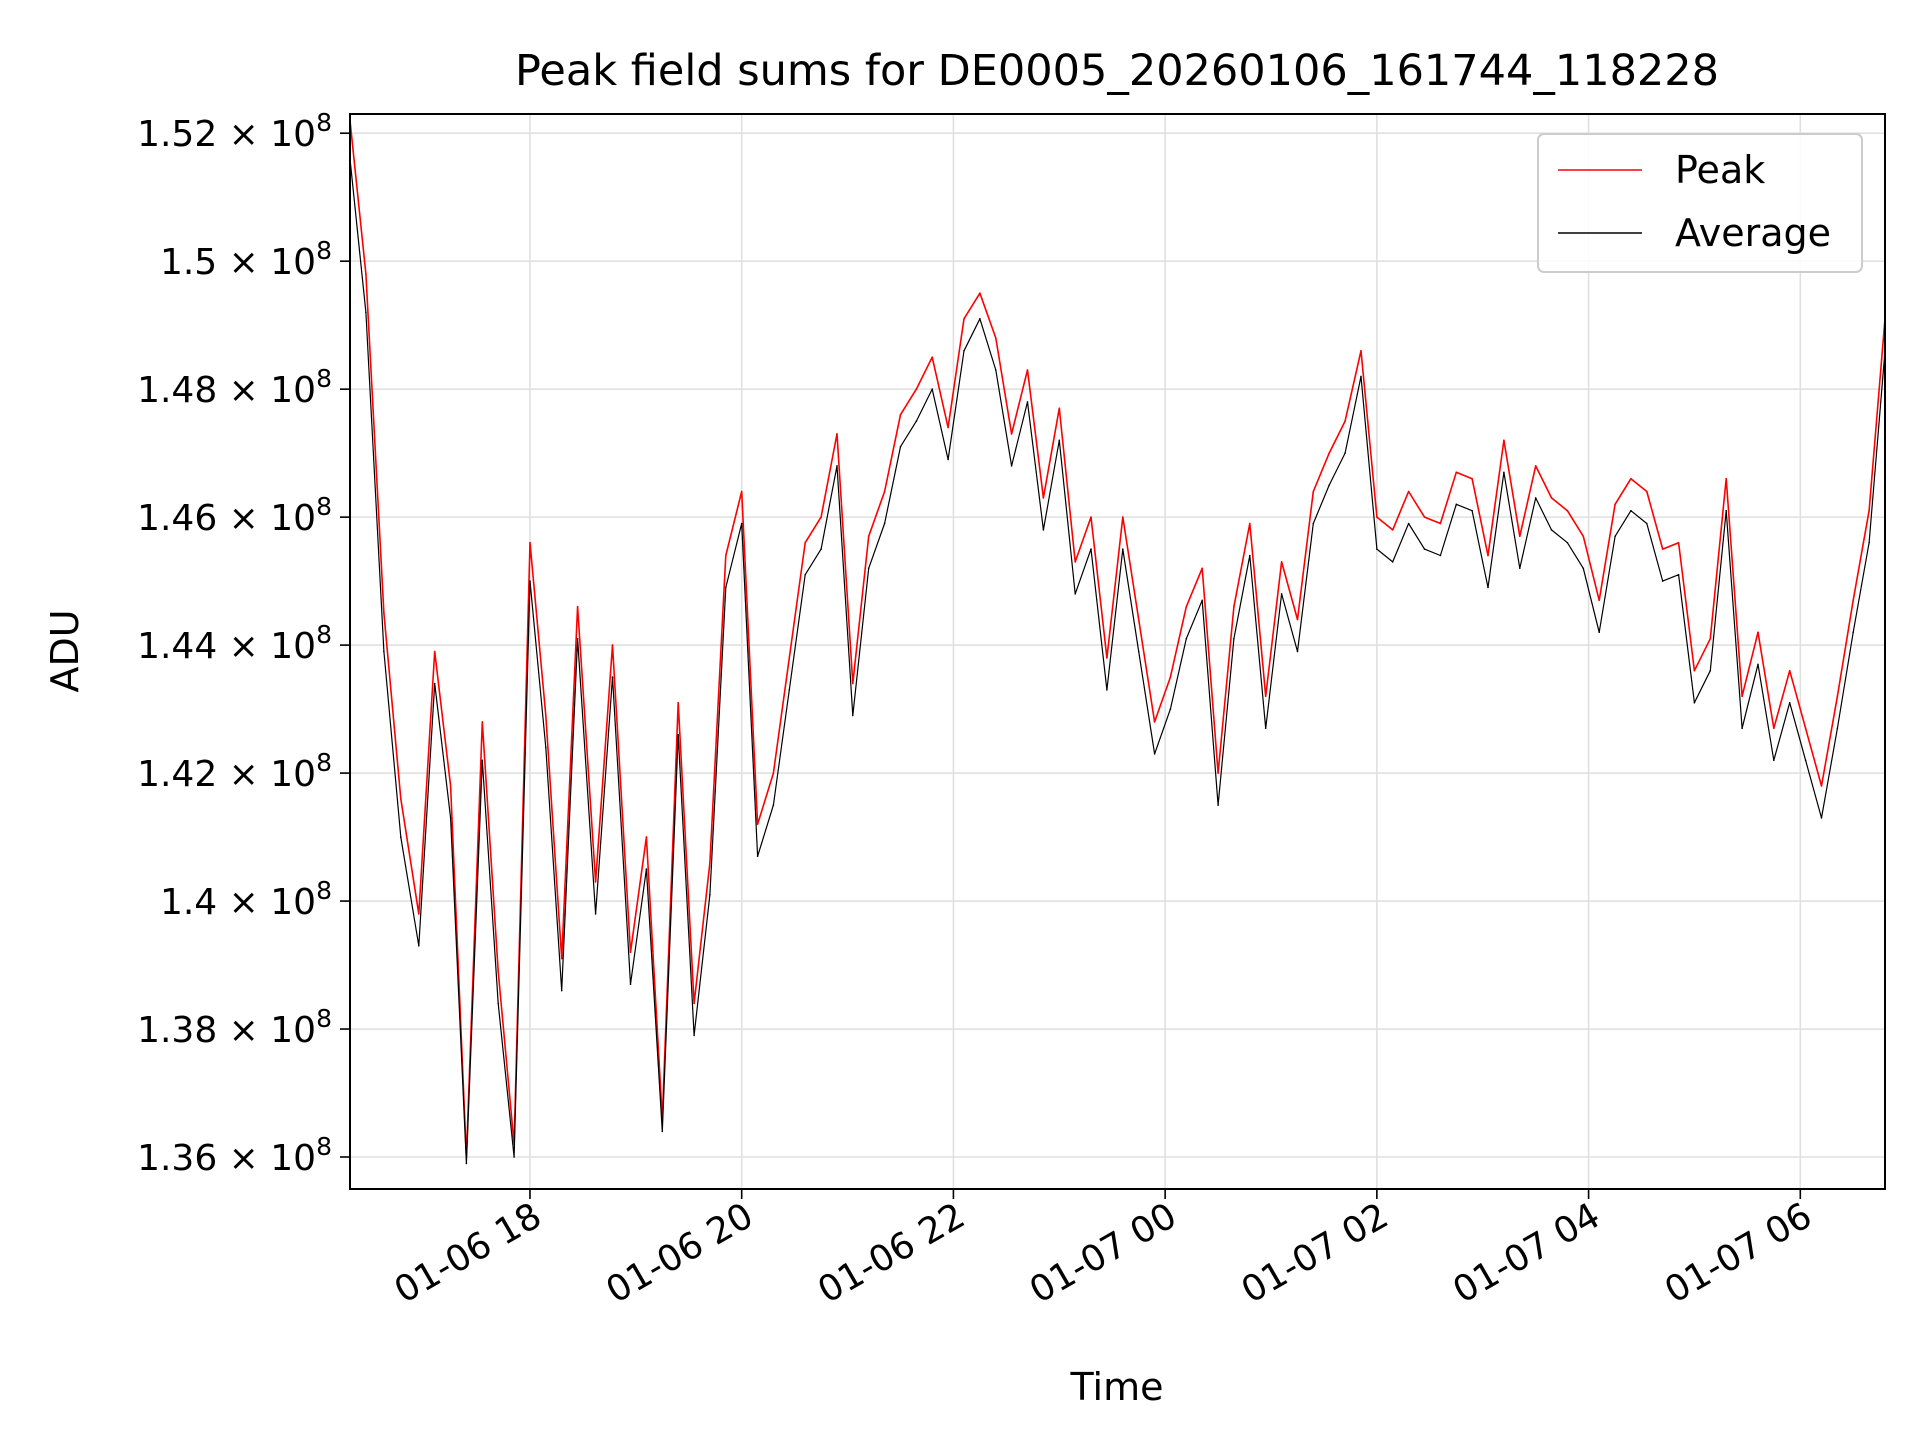  What do you see at coordinates (234, 131) in the screenshot?
I see `y-tick-label: 1.52 × 10⁸` at bounding box center [234, 131].